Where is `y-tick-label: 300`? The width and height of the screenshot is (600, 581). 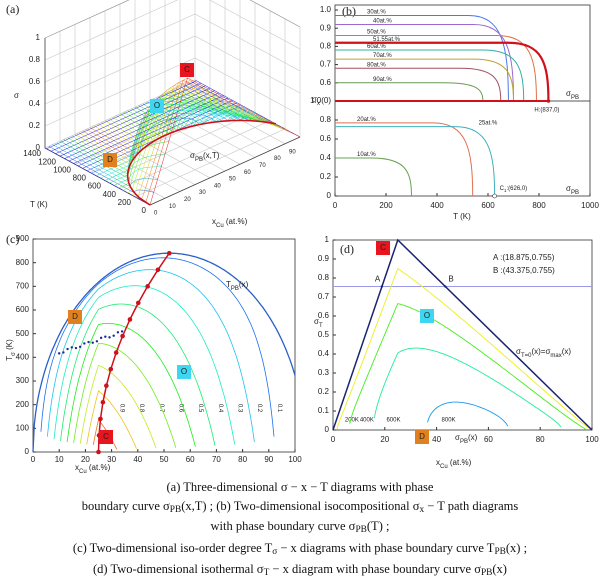
y-tick-label: 300 is located at coordinates (23, 380).